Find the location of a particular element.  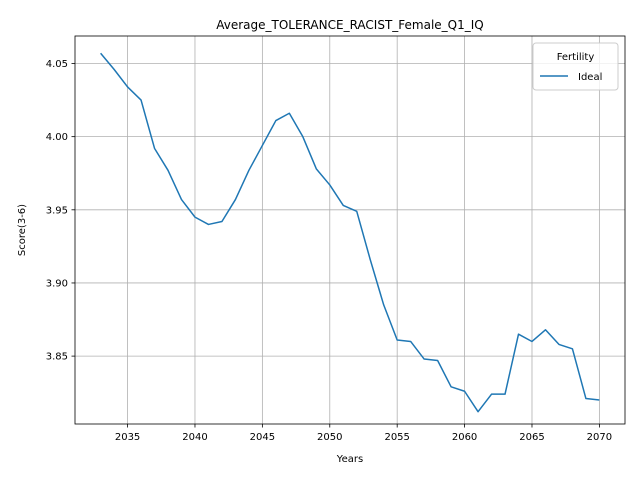

y-tick-label: 3.95 is located at coordinates (57, 210).